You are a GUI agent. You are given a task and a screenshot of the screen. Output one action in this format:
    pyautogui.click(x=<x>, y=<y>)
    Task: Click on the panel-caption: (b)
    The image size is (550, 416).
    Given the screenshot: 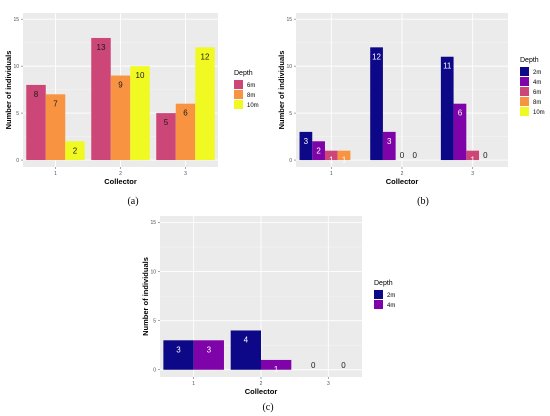 What is the action you would take?
    pyautogui.click(x=423, y=201)
    